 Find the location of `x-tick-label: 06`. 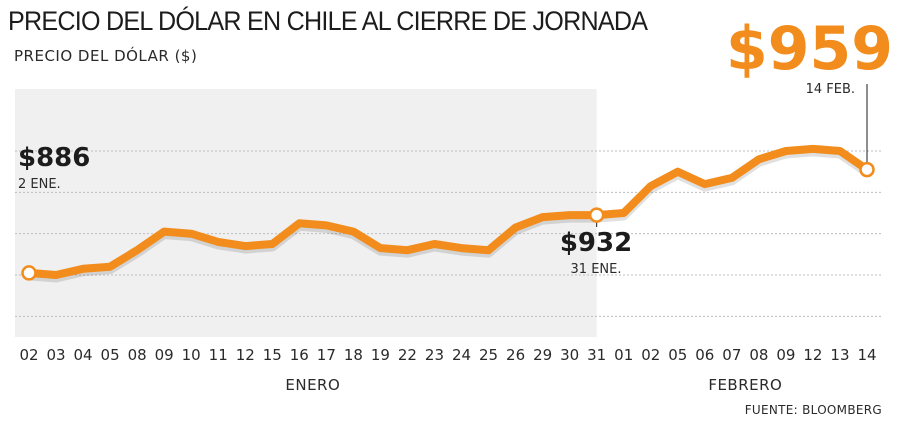

x-tick-label: 06 is located at coordinates (704, 355).